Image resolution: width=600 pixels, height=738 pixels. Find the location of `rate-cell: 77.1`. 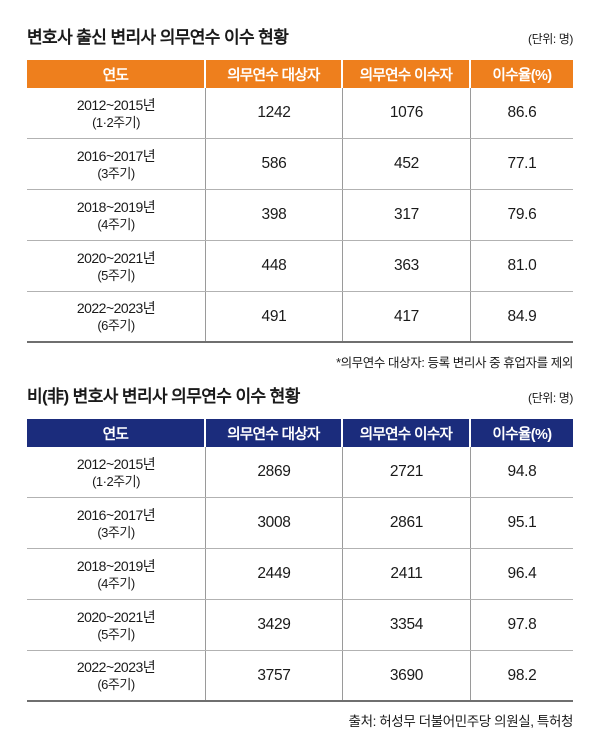

rate-cell: 77.1 is located at coordinates (521, 164).